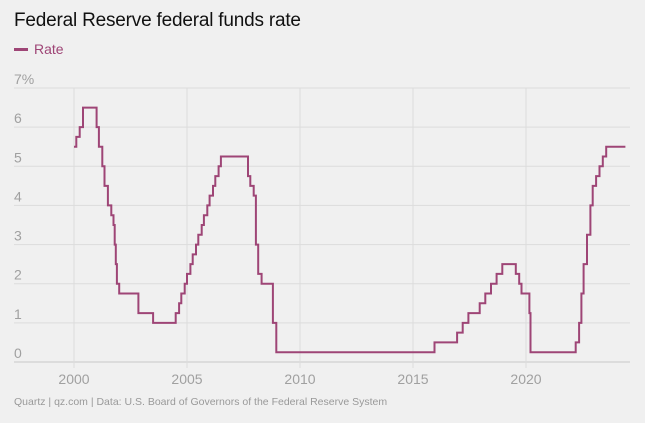 Image resolution: width=645 pixels, height=423 pixels. What do you see at coordinates (18, 275) in the screenshot?
I see `y-tick-label: 2` at bounding box center [18, 275].